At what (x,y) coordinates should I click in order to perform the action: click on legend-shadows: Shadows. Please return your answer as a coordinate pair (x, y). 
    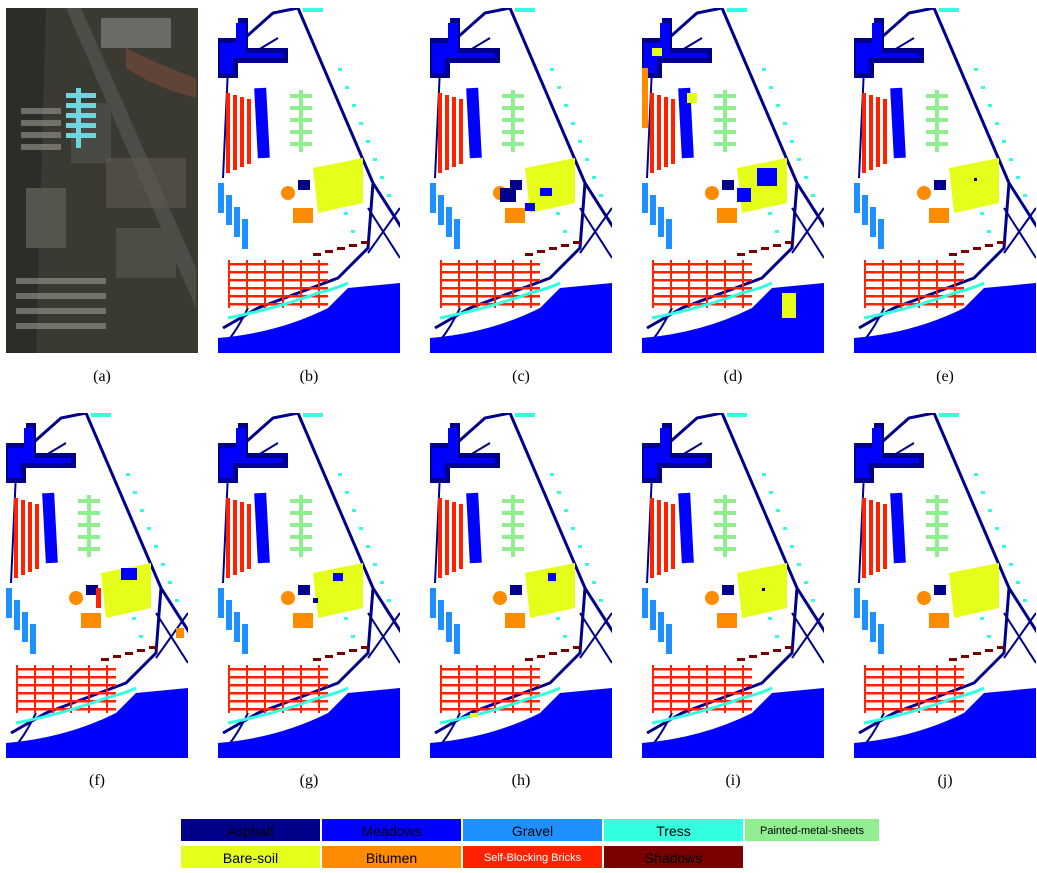
    Looking at the image, I should click on (673, 857).